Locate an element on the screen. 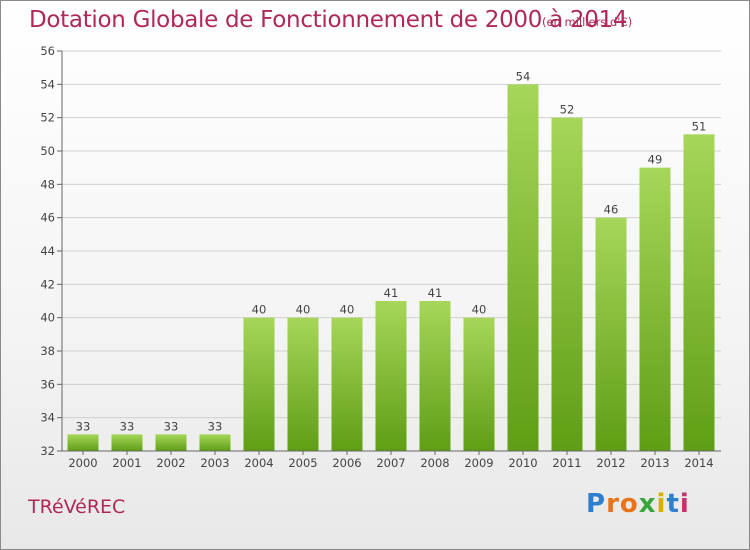 The image size is (750, 550). y-tick-label: 42 is located at coordinates (47, 284).